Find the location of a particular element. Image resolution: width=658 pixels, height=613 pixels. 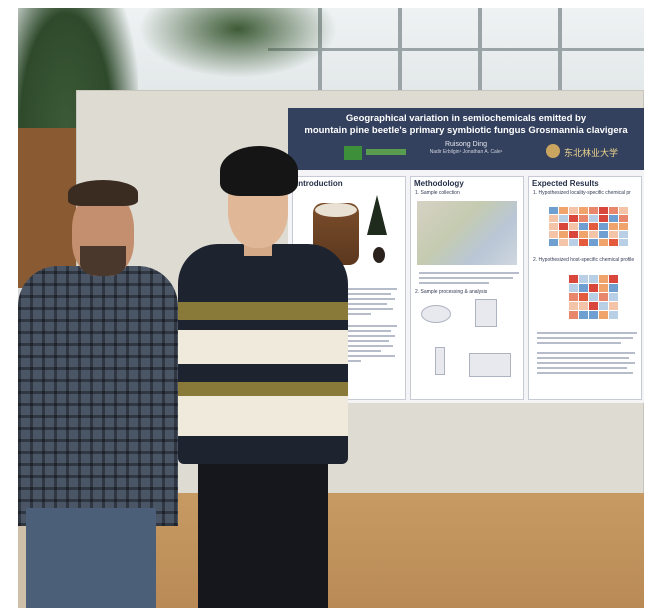

university-logo-right: 东北林业大学 is located at coordinates (591, 154).